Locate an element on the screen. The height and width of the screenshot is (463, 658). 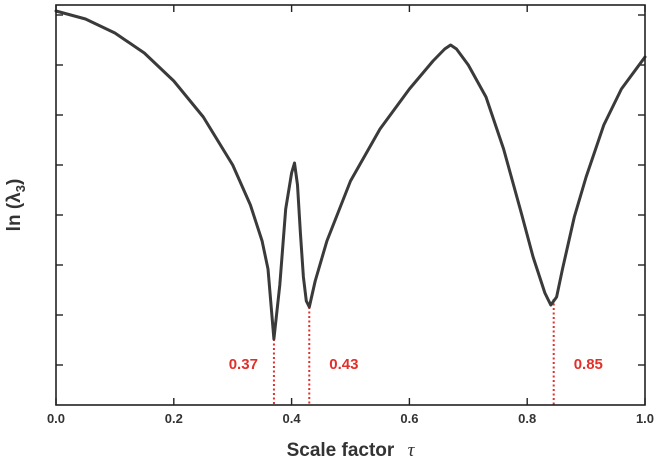
x-tick-label: 0.2 is located at coordinates (174, 418).